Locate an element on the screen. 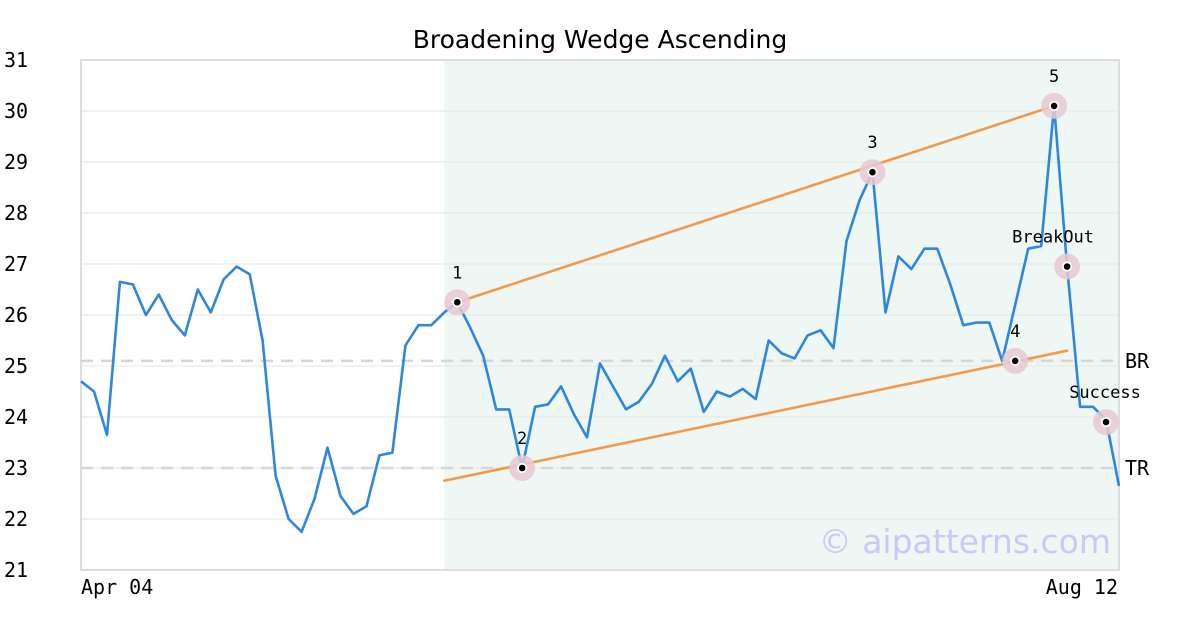 Image resolution: width=1200 pixels, height=630 pixels. hline-label-br: BR is located at coordinates (1137, 361).